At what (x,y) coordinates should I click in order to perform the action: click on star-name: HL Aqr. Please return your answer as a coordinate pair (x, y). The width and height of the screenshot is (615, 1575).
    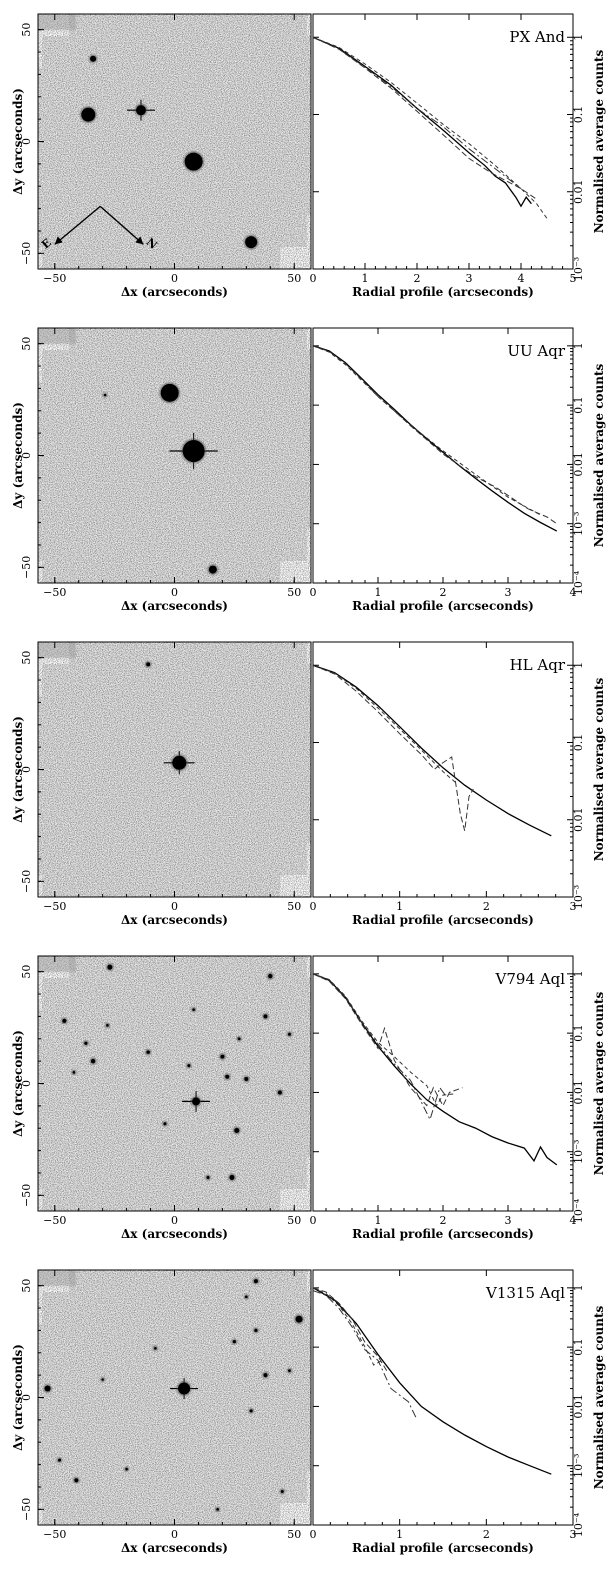
    Looking at the image, I should click on (538, 665).